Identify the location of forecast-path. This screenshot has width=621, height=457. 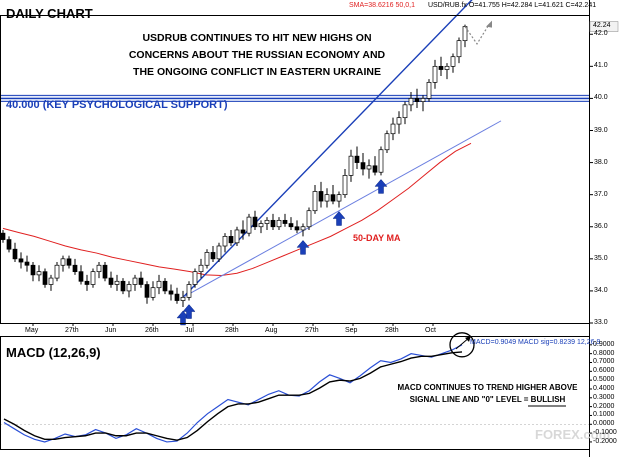
(477, 34).